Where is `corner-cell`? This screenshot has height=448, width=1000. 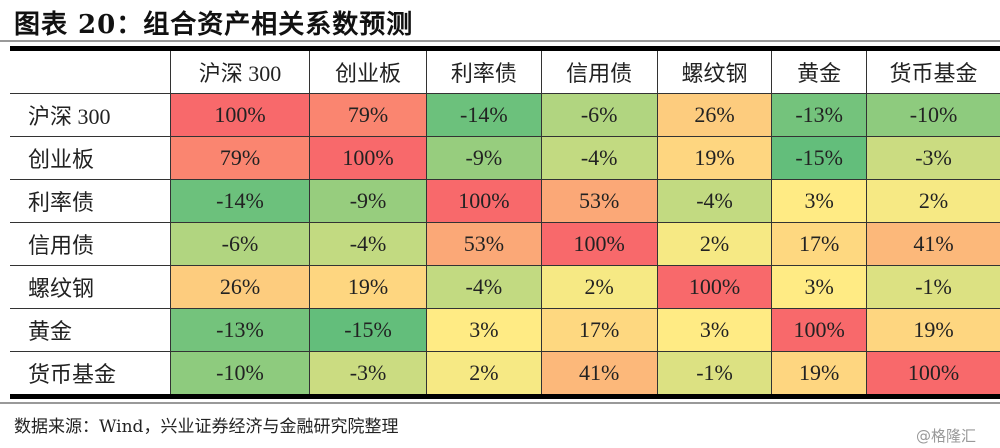 corner-cell is located at coordinates (91, 71).